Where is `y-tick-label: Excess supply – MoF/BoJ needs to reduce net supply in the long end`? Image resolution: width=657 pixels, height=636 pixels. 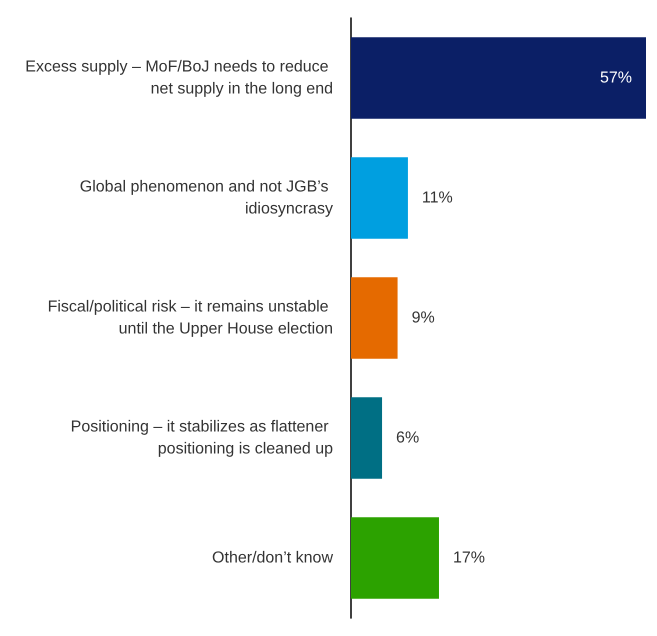
y-tick-label: Excess supply – MoF/BoJ needs to reduce net supply in the long end is located at coordinates (179, 78).